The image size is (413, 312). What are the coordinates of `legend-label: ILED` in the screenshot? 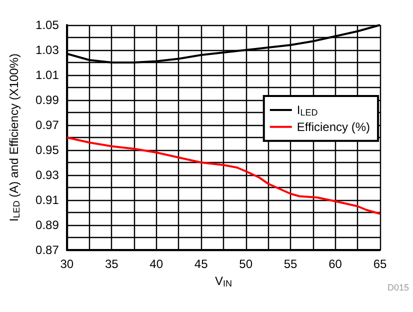 It's located at (307, 110).